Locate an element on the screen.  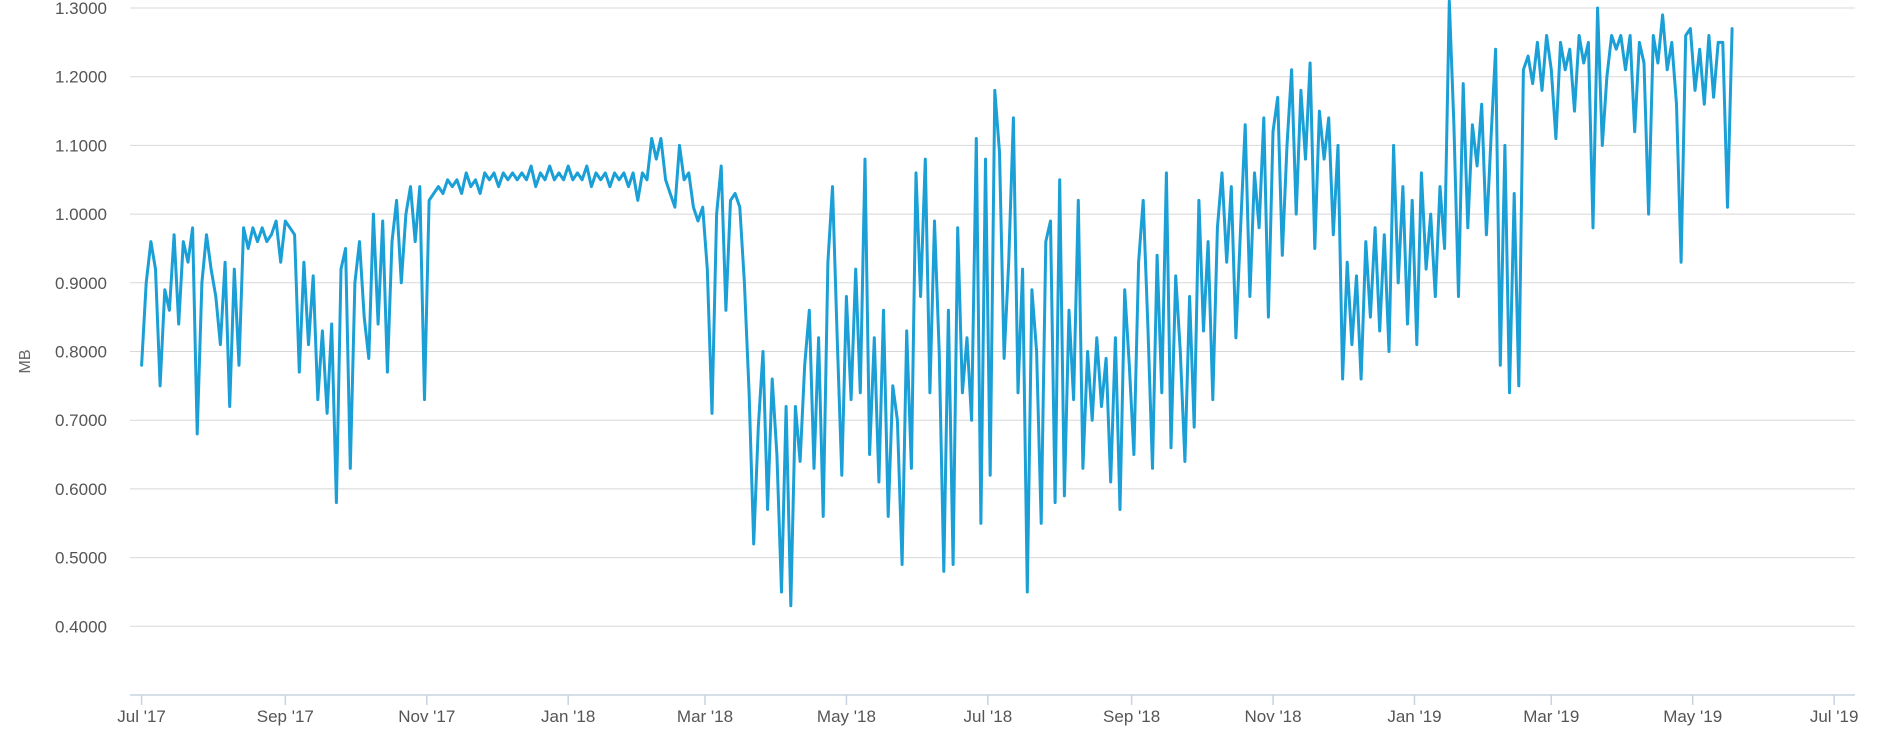
x-tick-label: Nov '17 is located at coordinates (426, 716).